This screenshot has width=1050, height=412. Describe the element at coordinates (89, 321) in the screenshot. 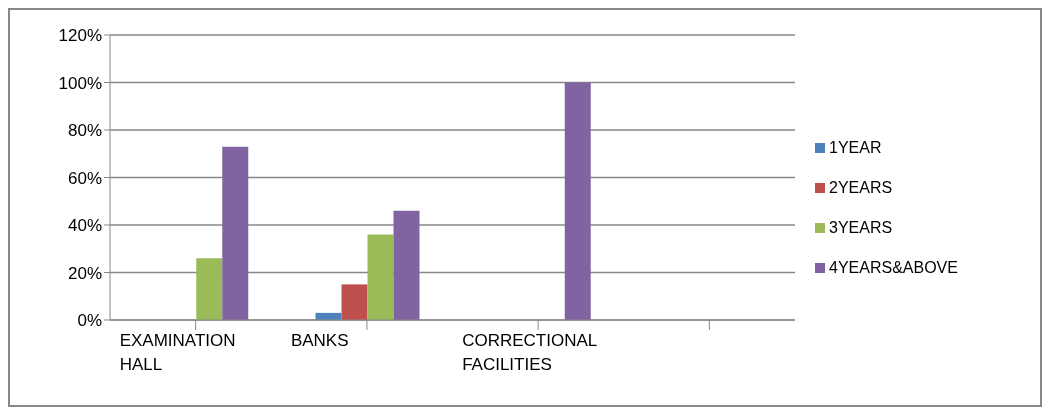

I see `y-tick-label: 0%` at that location.